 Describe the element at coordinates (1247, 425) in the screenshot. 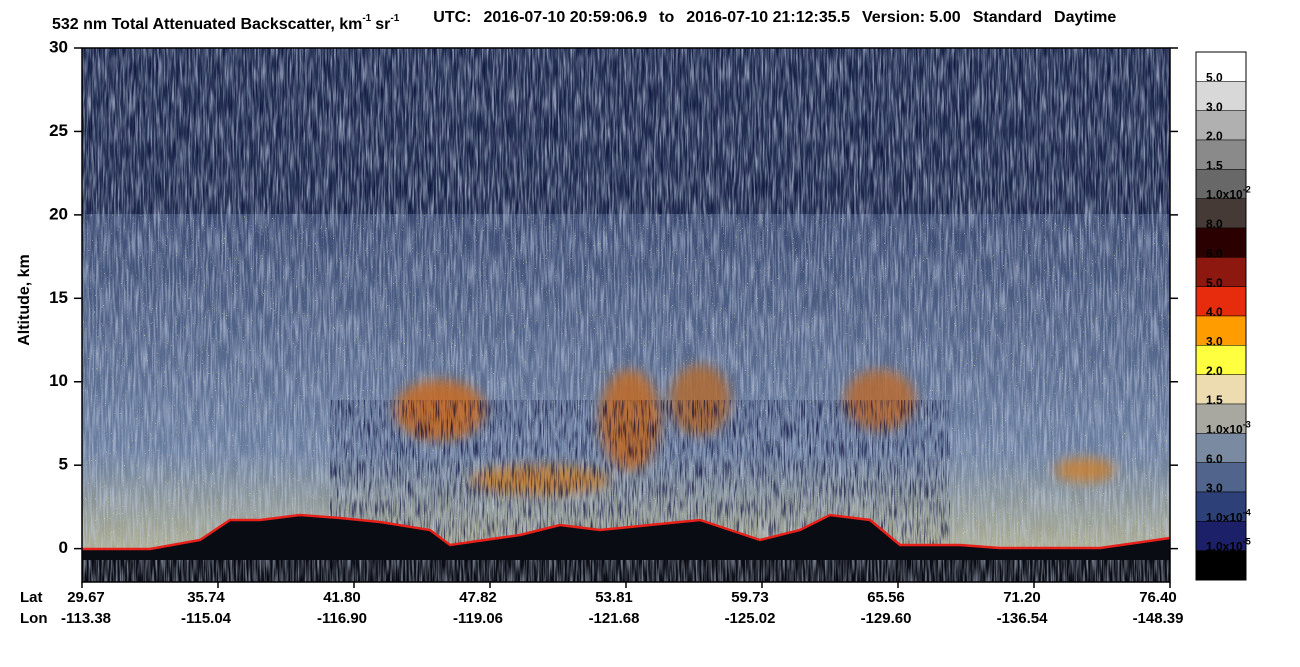

I see `colorbar-label-exp: -3` at that location.